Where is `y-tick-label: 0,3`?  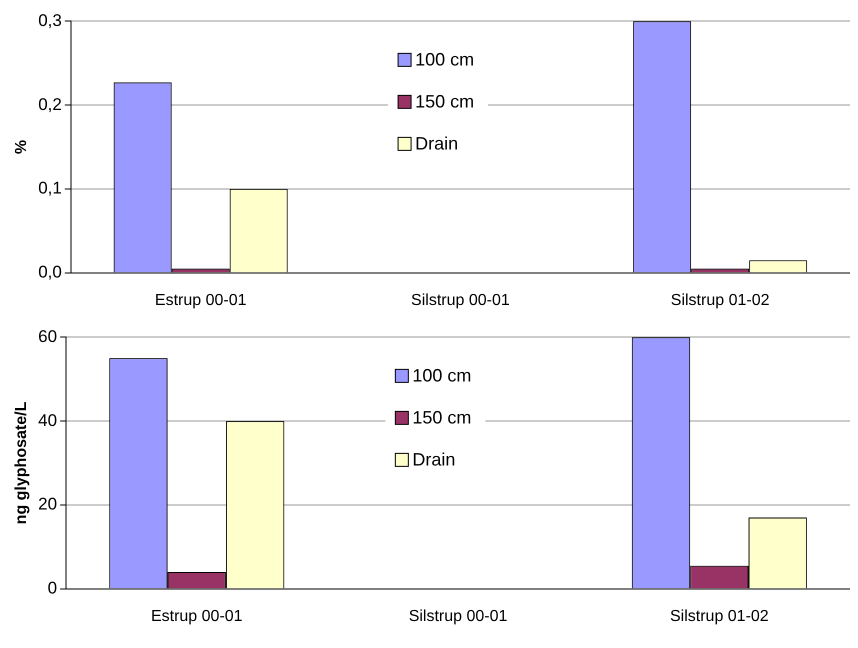 y-tick-label: 0,3 is located at coordinates (50, 20).